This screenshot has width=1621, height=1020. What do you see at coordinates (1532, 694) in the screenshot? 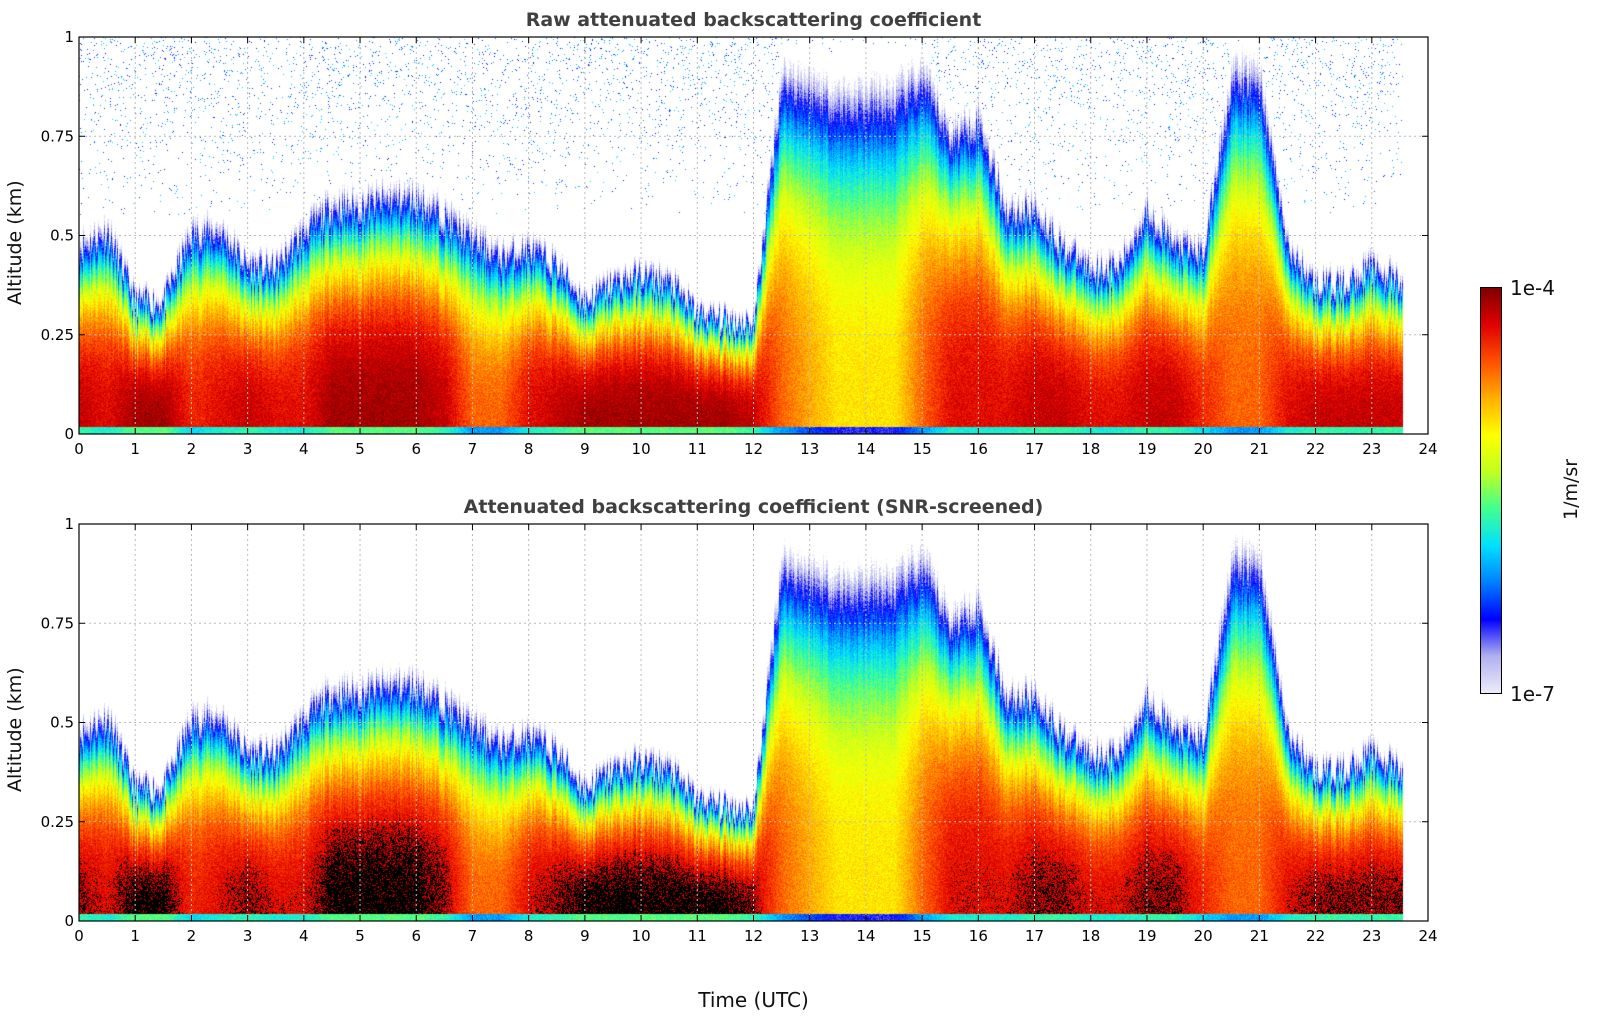
I see `colorbar-min-label: 1e-7` at bounding box center [1532, 694].